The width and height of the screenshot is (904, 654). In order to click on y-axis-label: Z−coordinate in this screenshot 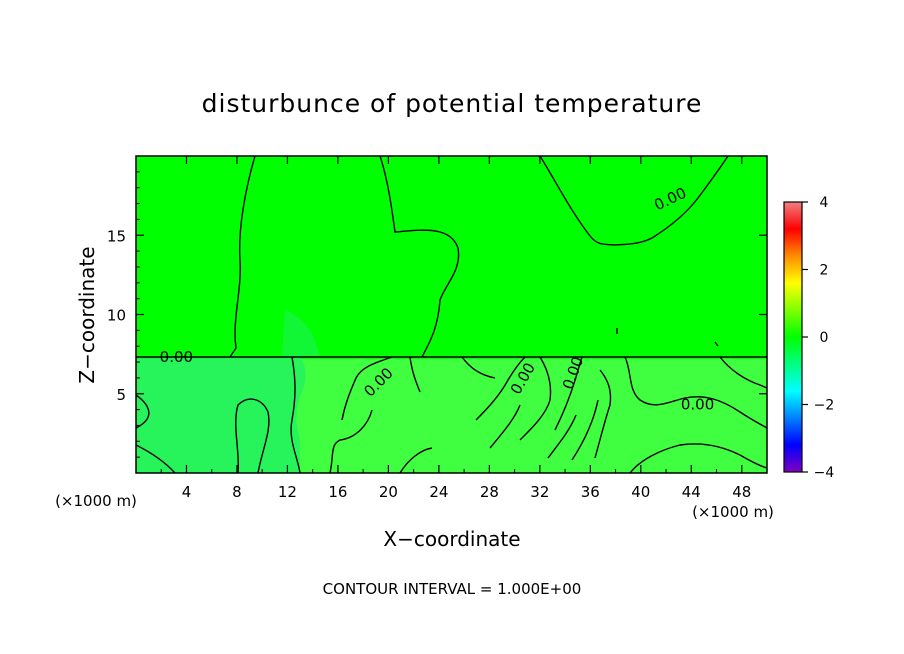, I will do `click(87, 314)`.